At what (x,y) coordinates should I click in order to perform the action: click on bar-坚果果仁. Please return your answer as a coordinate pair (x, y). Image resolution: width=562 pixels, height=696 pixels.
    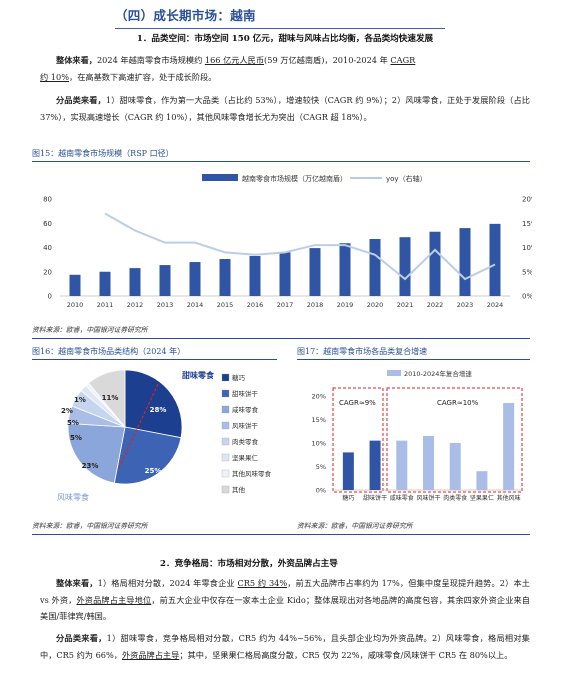
    Looking at the image, I should click on (482, 480).